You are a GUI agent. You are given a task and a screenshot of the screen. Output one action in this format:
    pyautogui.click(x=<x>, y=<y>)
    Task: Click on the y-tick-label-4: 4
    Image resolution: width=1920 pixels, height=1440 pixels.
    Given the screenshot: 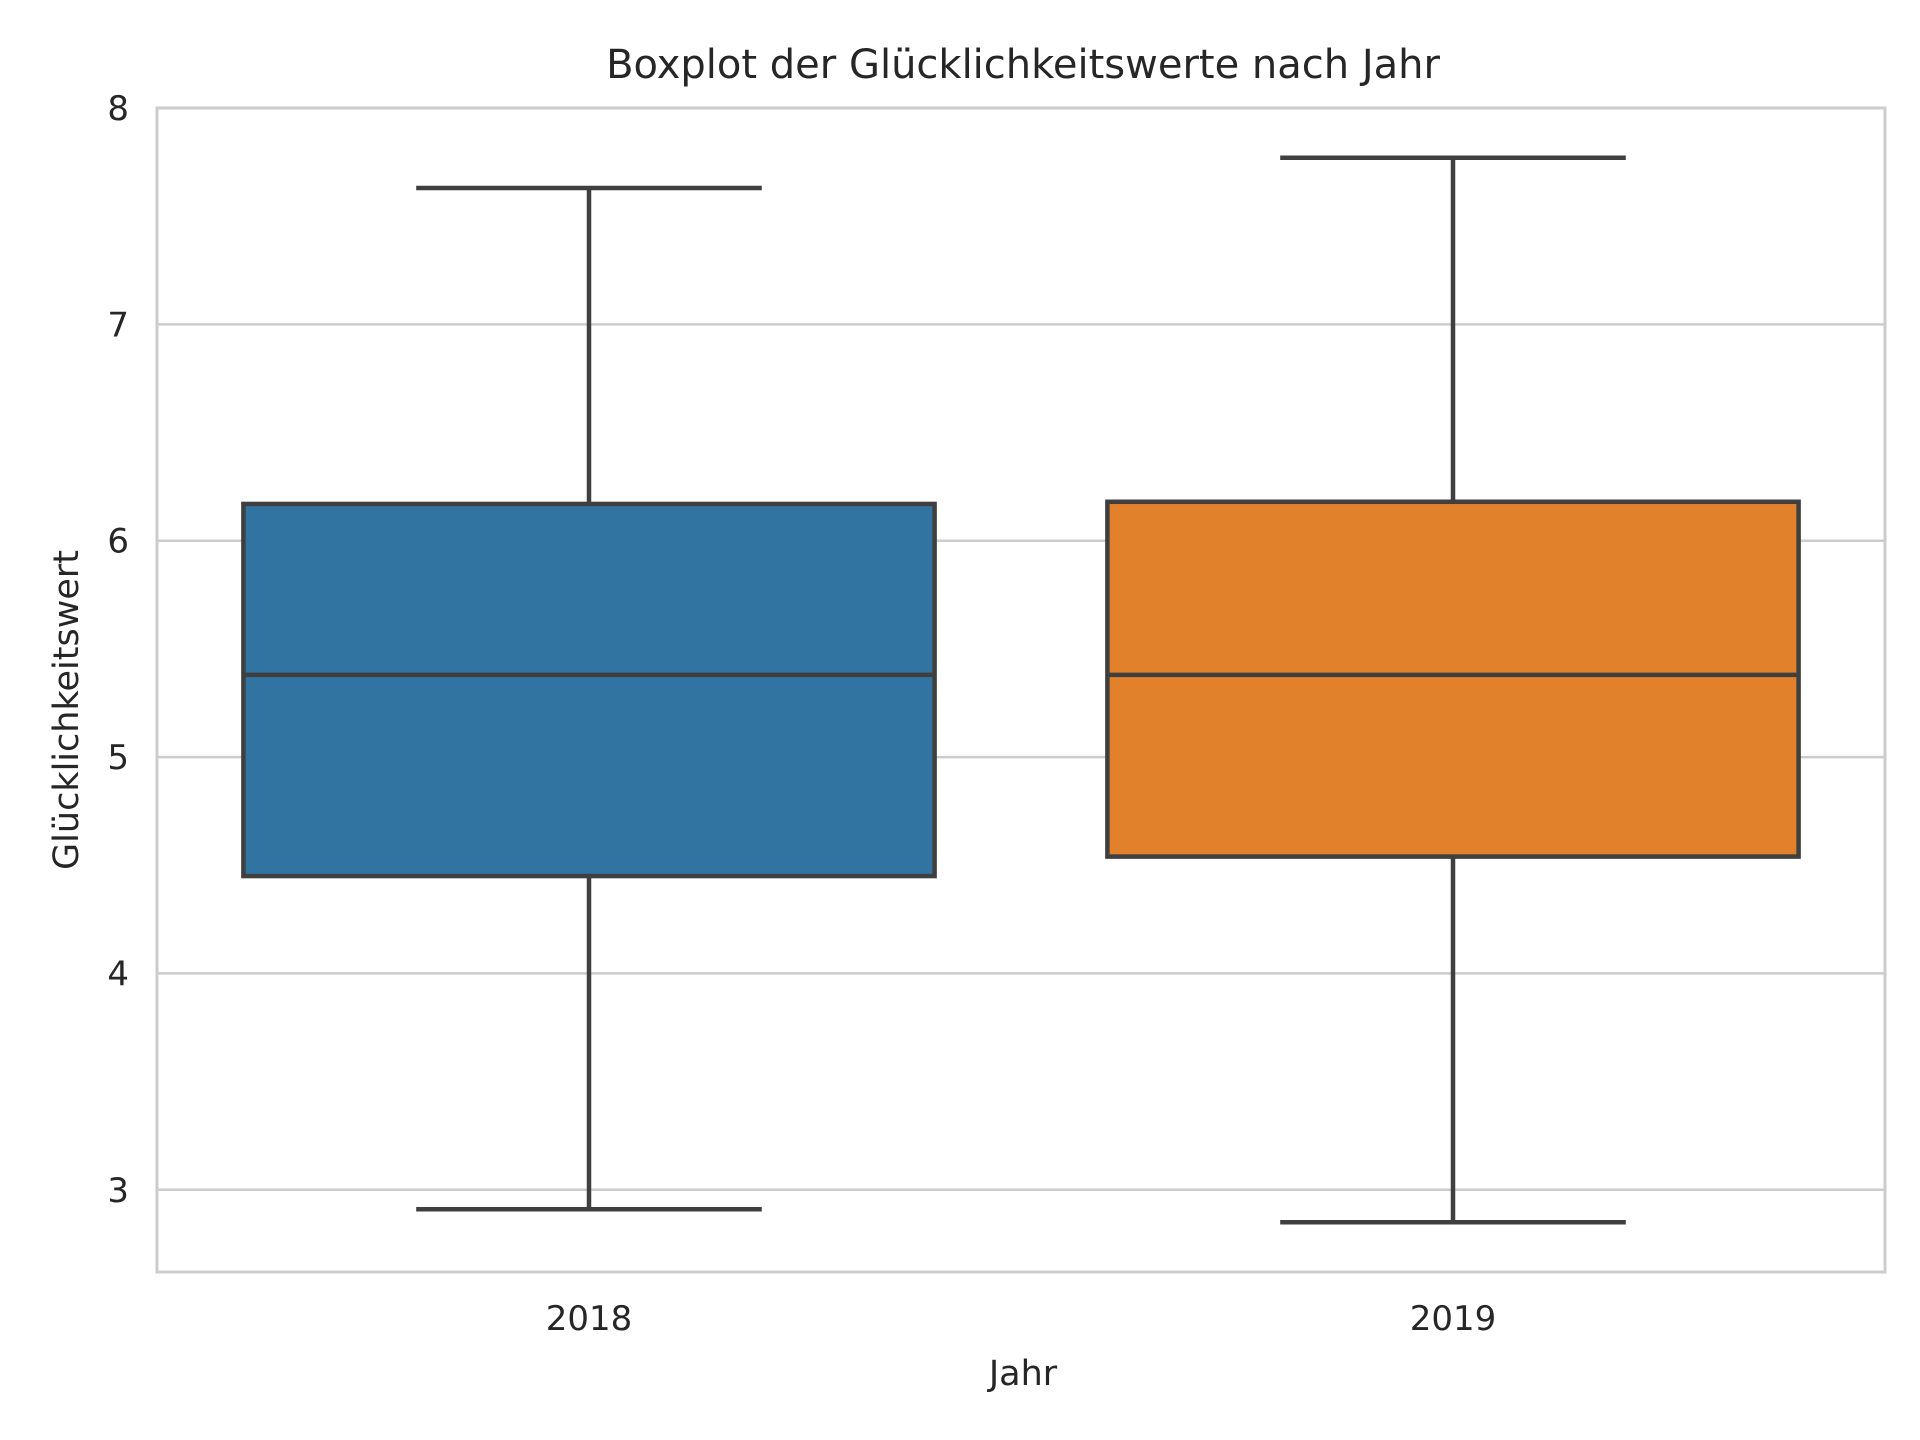 What is the action you would take?
    pyautogui.click(x=118, y=974)
    